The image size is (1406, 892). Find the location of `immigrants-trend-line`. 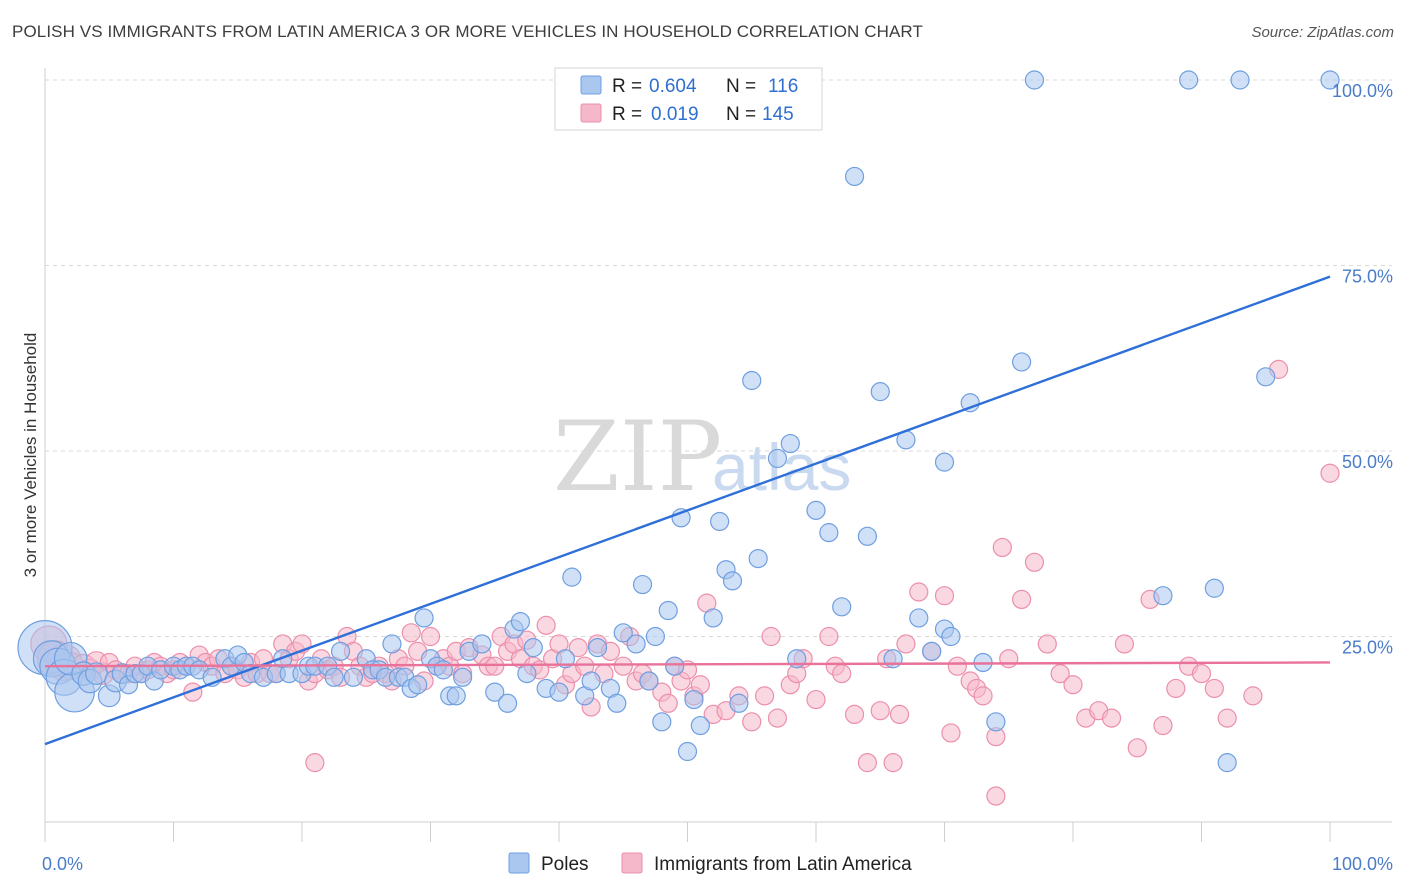

immigrants-trend-line is located at coordinates (687, 664).